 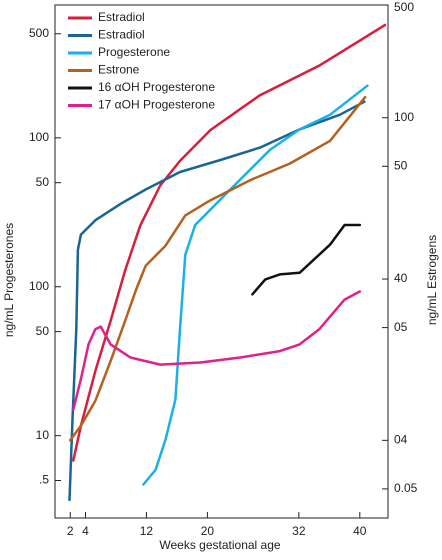 I want to click on x-tick-label: 2, so click(x=70, y=531).